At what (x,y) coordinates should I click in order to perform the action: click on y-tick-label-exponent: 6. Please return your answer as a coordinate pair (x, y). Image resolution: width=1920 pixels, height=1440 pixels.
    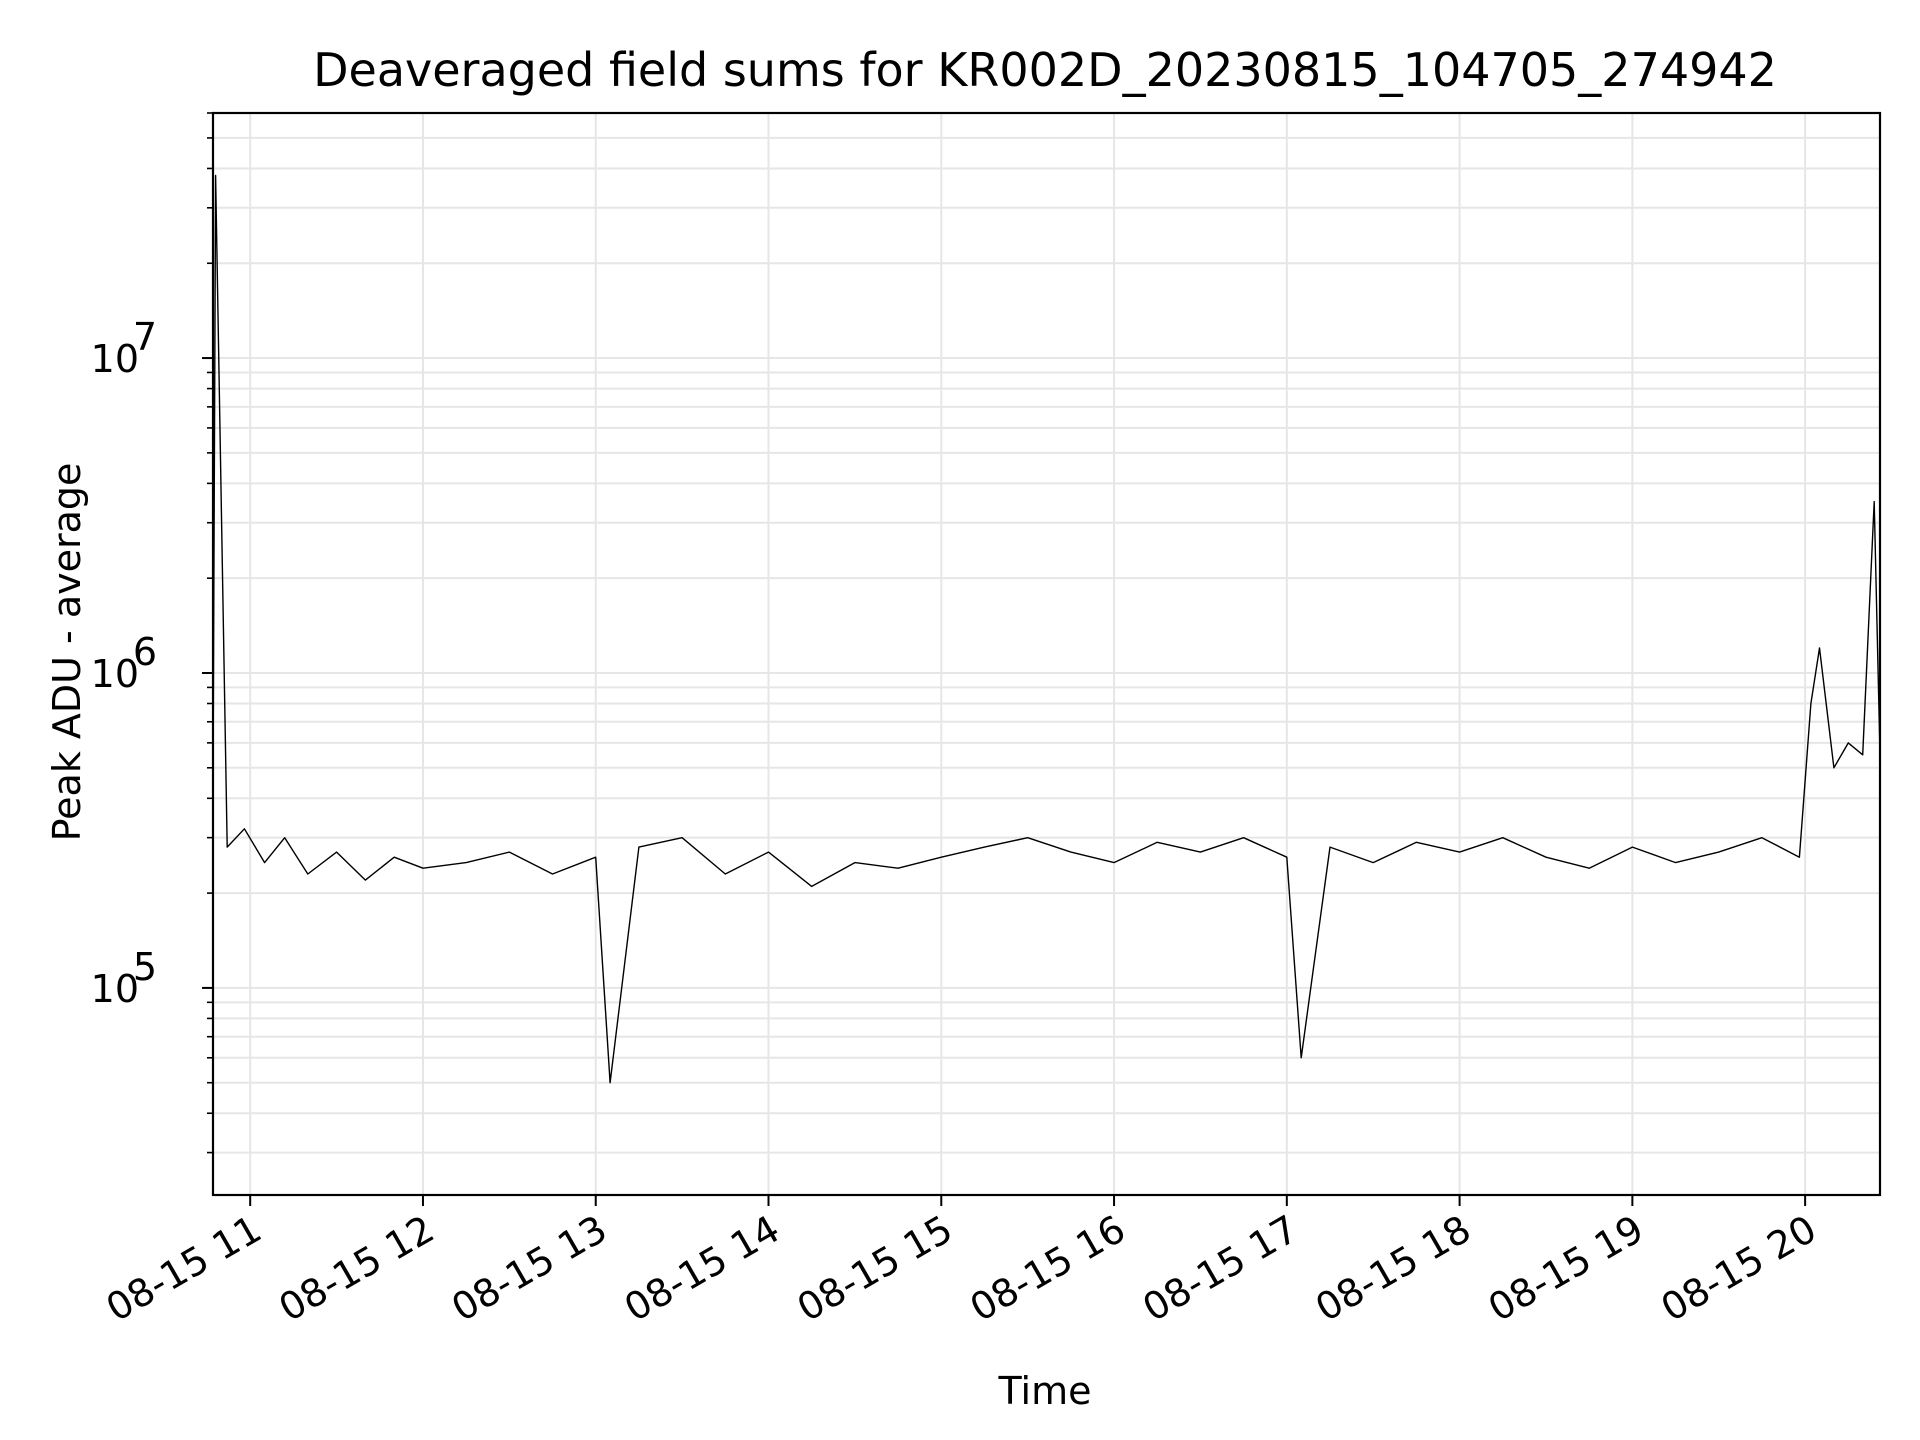
    Looking at the image, I should click on (145, 652).